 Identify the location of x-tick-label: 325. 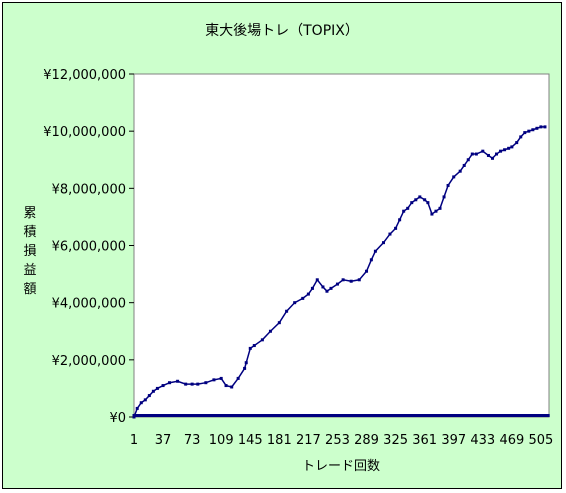
(395, 440).